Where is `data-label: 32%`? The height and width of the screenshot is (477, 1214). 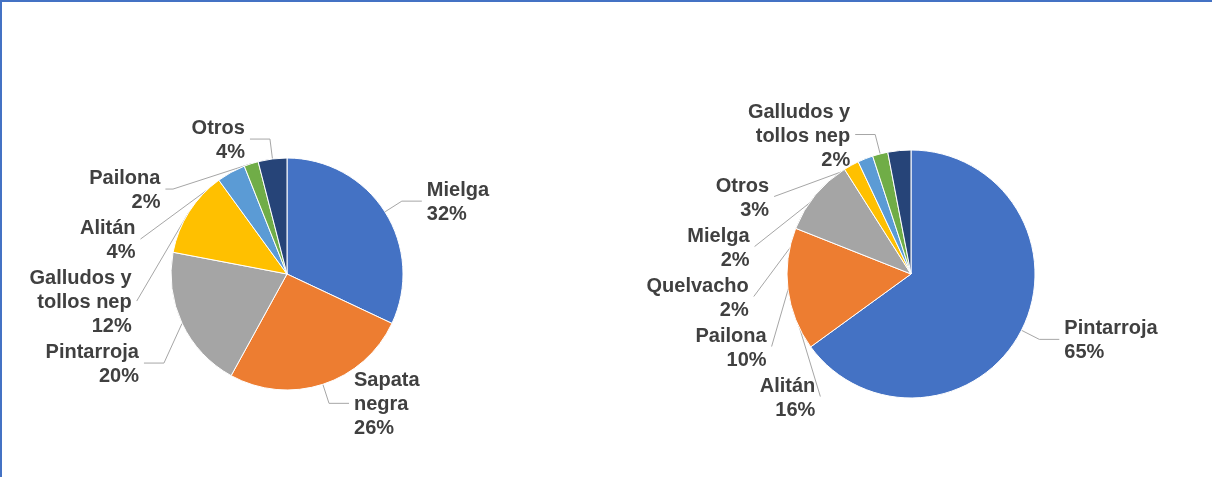
data-label: 32% is located at coordinates (447, 213).